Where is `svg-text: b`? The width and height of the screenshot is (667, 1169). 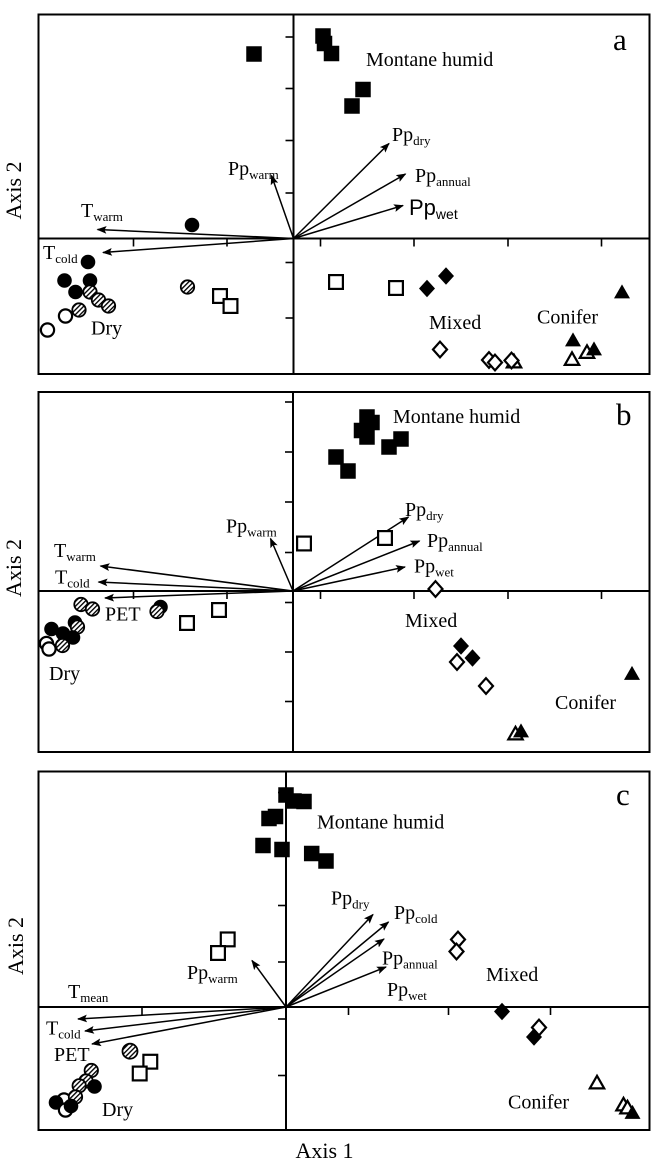
svg-text: b is located at coordinates (624, 414).